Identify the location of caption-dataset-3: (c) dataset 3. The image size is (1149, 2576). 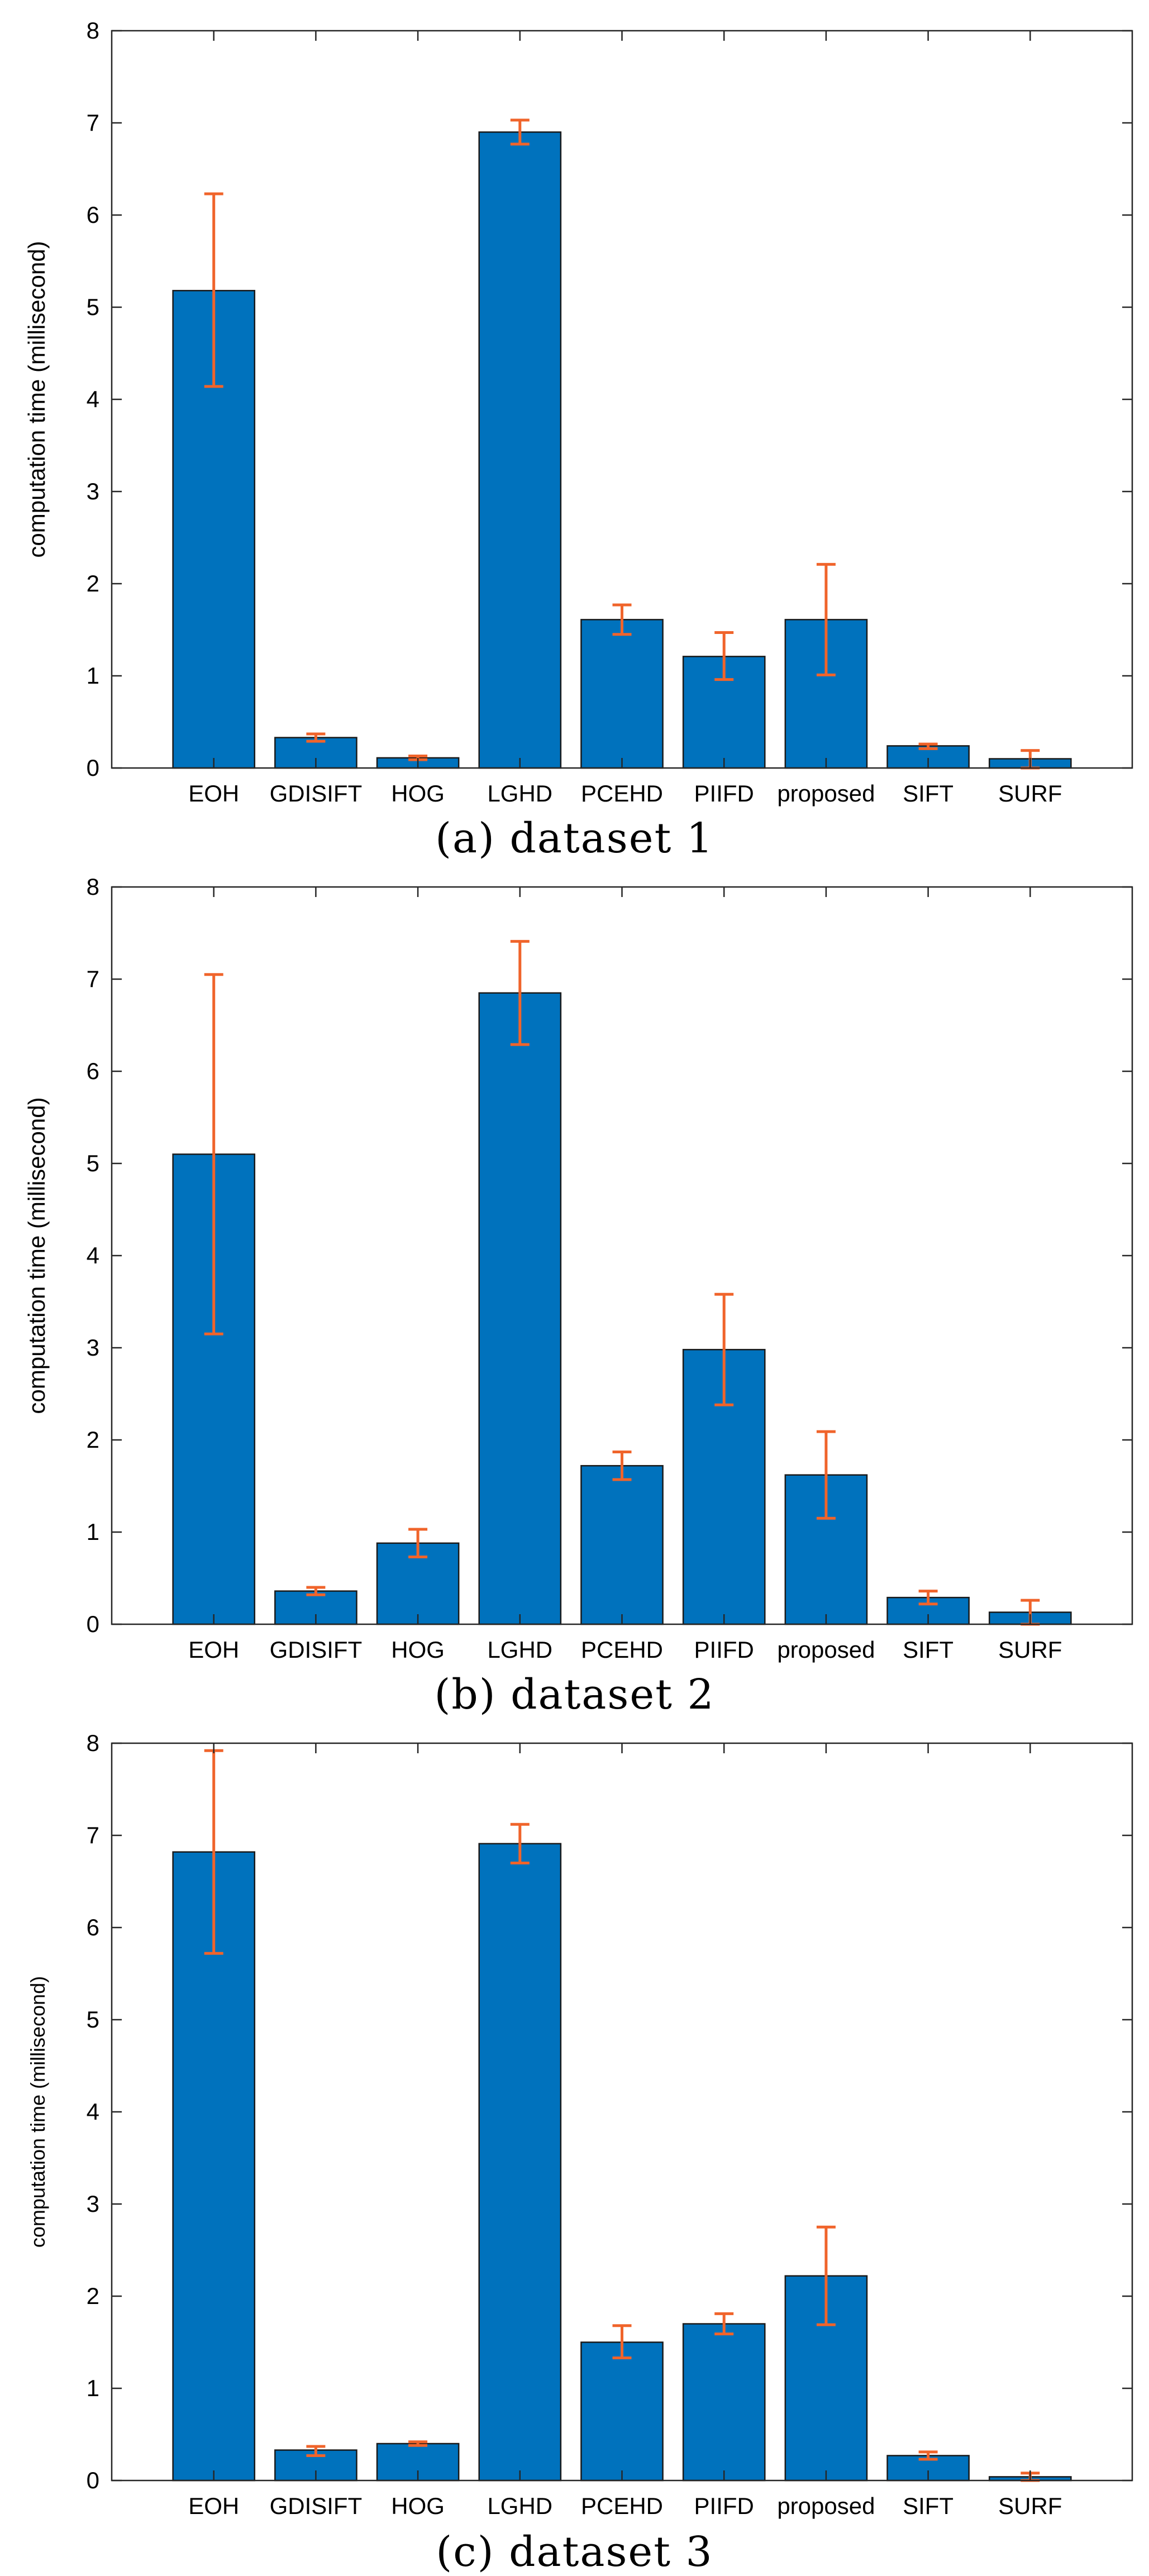
(574, 2552).